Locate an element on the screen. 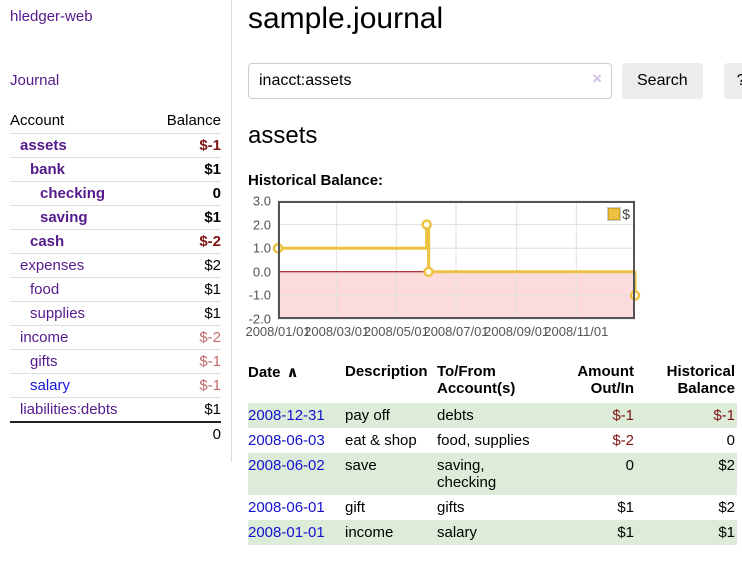 This screenshot has width=742, height=582. search-input is located at coordinates (430, 81).